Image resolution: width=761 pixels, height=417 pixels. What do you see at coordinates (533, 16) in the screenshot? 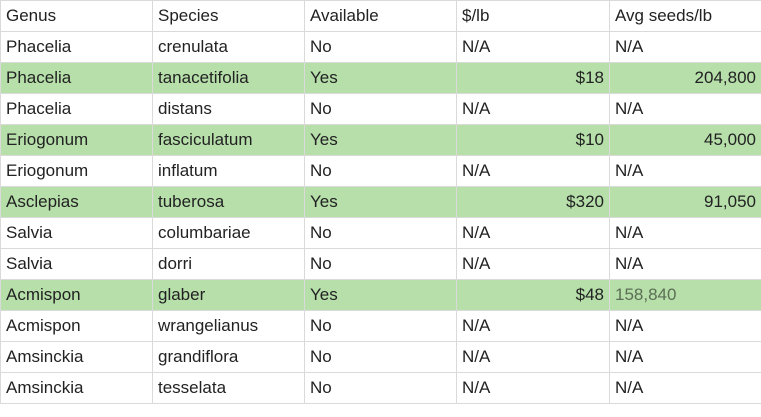
I see `header-cell-price: $/lb` at bounding box center [533, 16].